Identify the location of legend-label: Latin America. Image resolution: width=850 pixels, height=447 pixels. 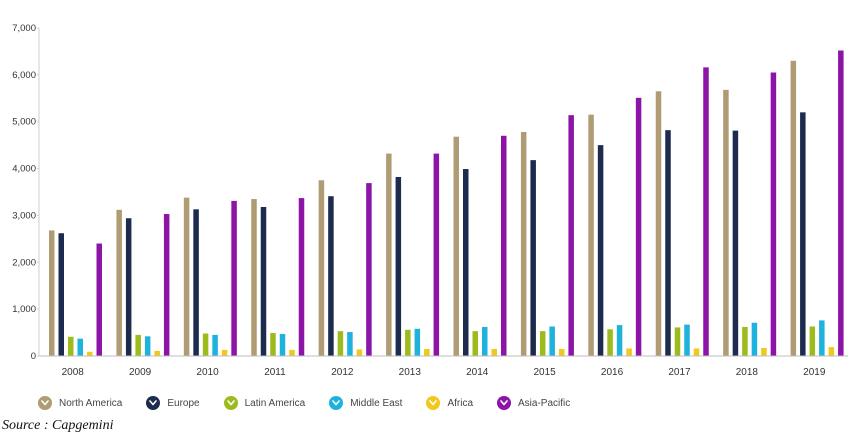
(275, 403).